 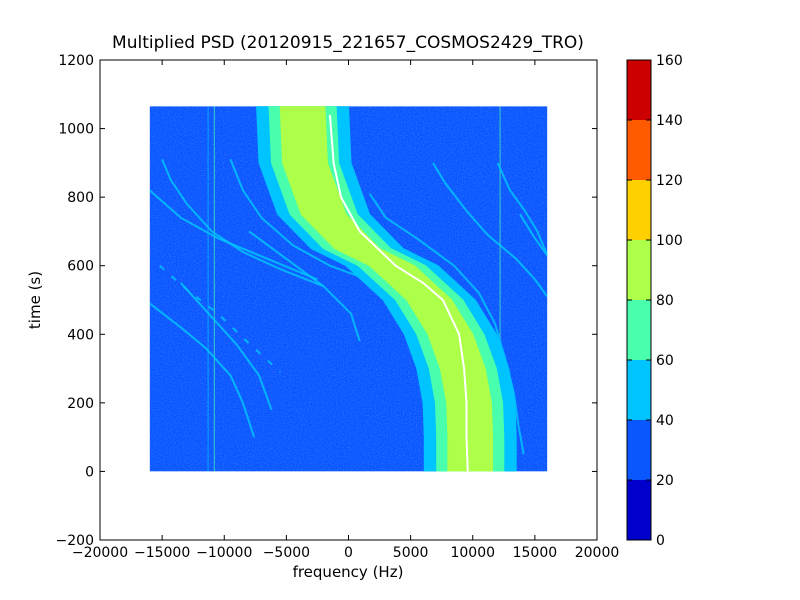 I want to click on colorbar-tick-label: 0, so click(x=660, y=541).